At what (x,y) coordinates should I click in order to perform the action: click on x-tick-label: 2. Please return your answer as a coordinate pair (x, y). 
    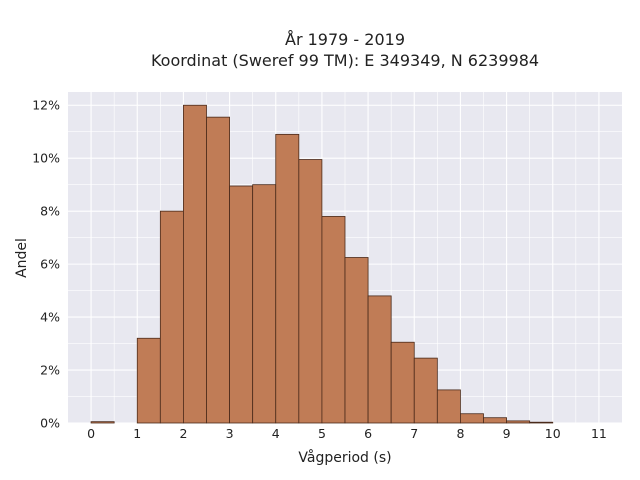
    Looking at the image, I should click on (183, 433).